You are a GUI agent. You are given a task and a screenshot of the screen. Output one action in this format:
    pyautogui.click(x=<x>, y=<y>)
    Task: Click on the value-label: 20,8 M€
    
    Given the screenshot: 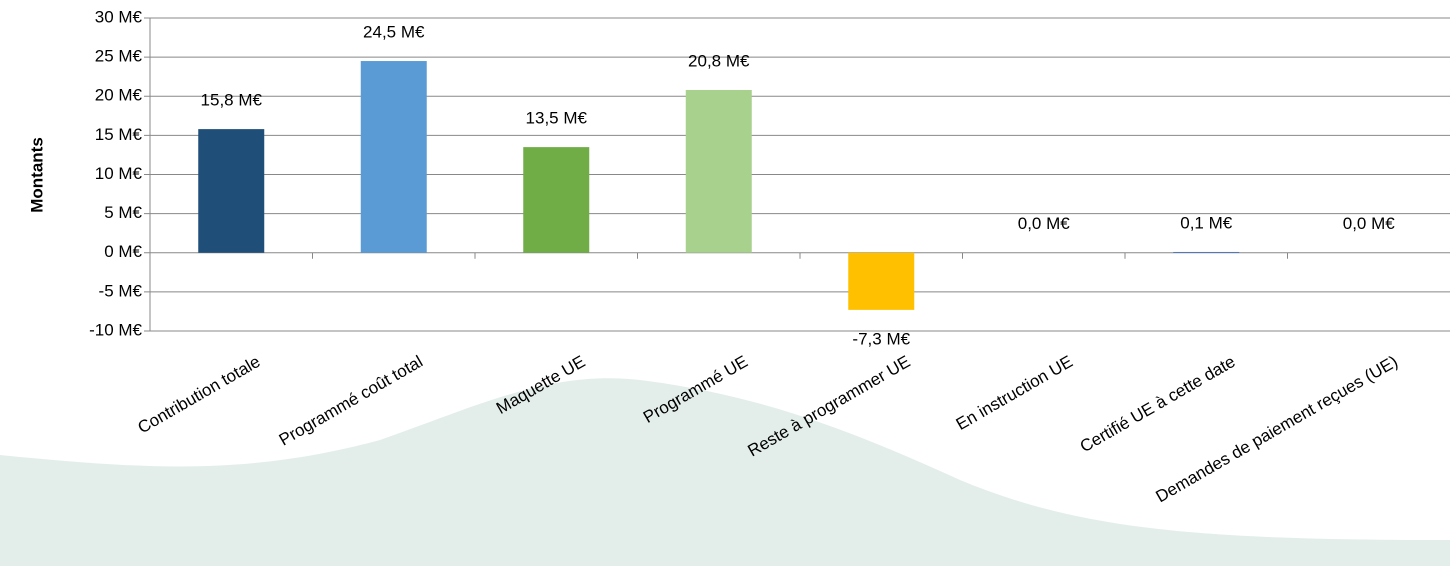 What is the action you would take?
    pyautogui.click(x=719, y=60)
    